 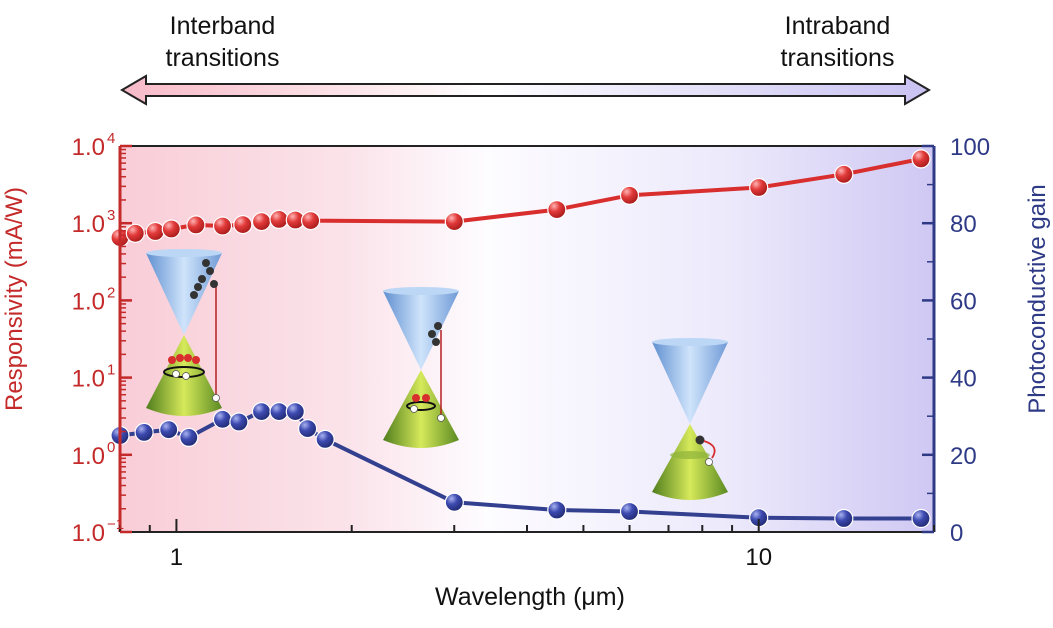 What do you see at coordinates (115, 524) in the screenshot?
I see `left-tick-exponent: −1` at bounding box center [115, 524].